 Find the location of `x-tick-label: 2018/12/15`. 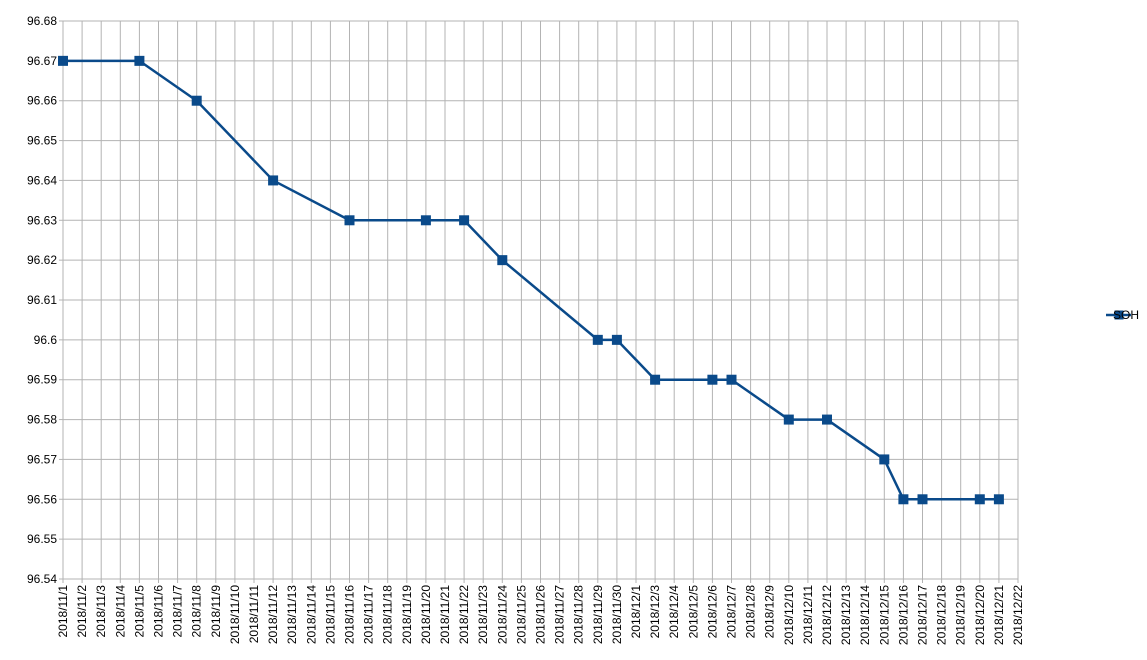

x-tick-label: 2018/12/15 is located at coordinates (884, 615).